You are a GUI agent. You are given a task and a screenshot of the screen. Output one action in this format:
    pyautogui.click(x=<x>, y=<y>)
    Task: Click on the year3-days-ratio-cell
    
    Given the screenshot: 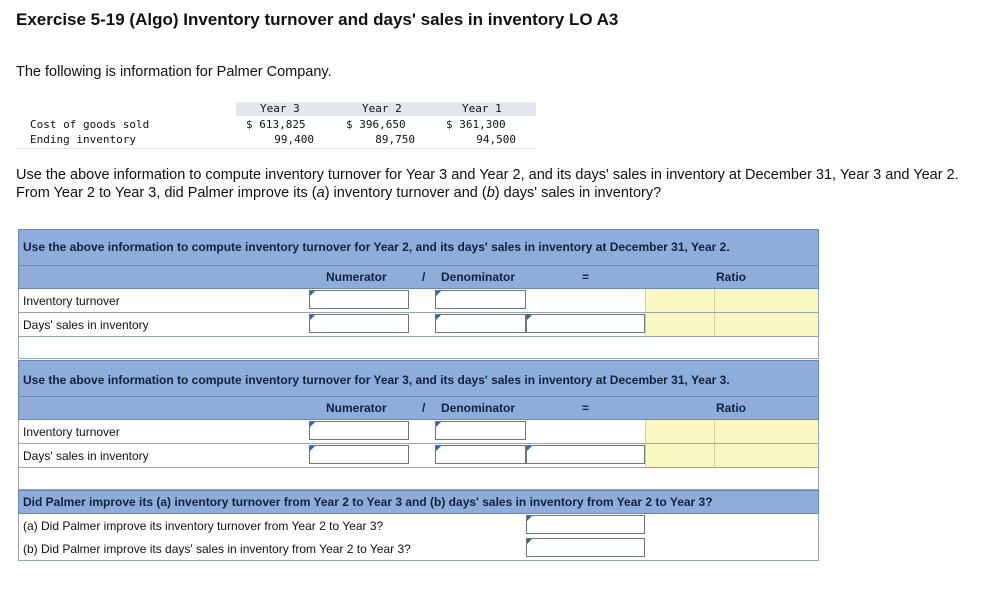 What is the action you would take?
    pyautogui.click(x=679, y=455)
    